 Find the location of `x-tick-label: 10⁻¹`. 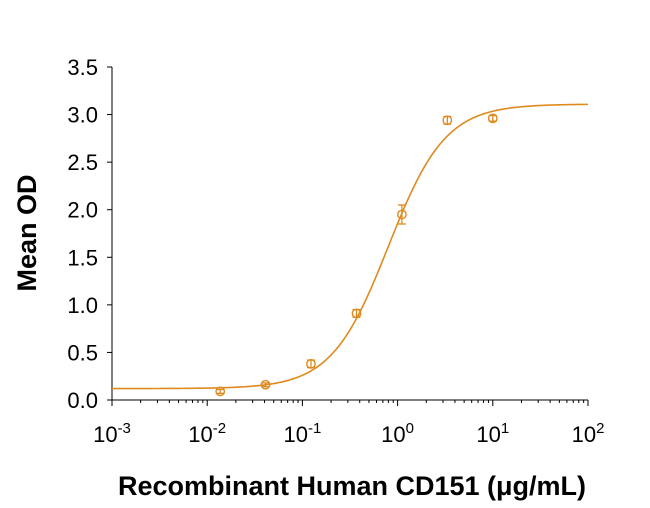

x-tick-label: 10⁻¹ is located at coordinates (302, 433).